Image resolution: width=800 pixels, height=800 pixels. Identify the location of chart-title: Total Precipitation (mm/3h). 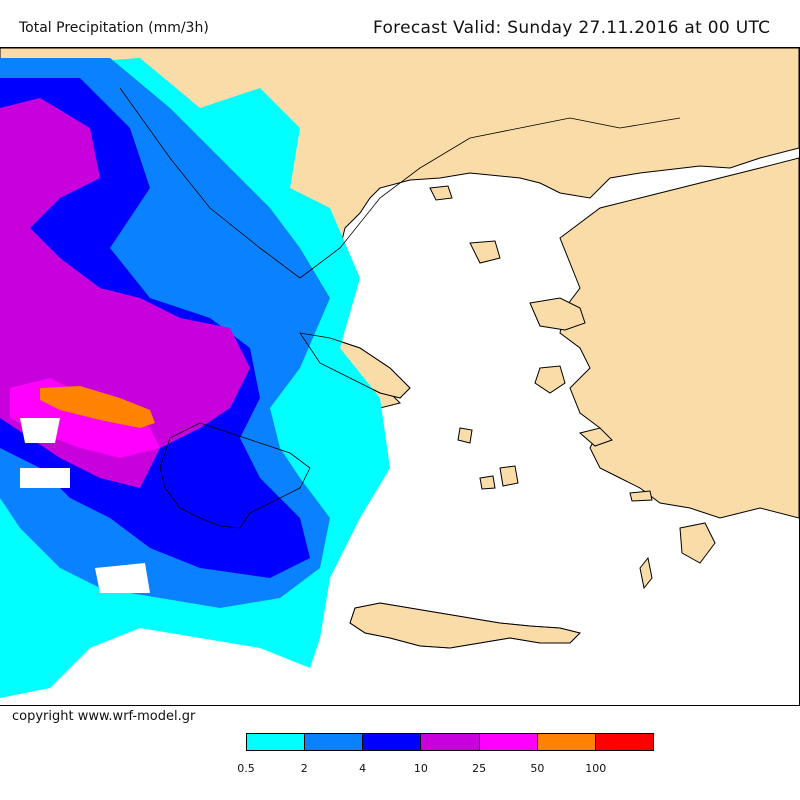
(114, 28).